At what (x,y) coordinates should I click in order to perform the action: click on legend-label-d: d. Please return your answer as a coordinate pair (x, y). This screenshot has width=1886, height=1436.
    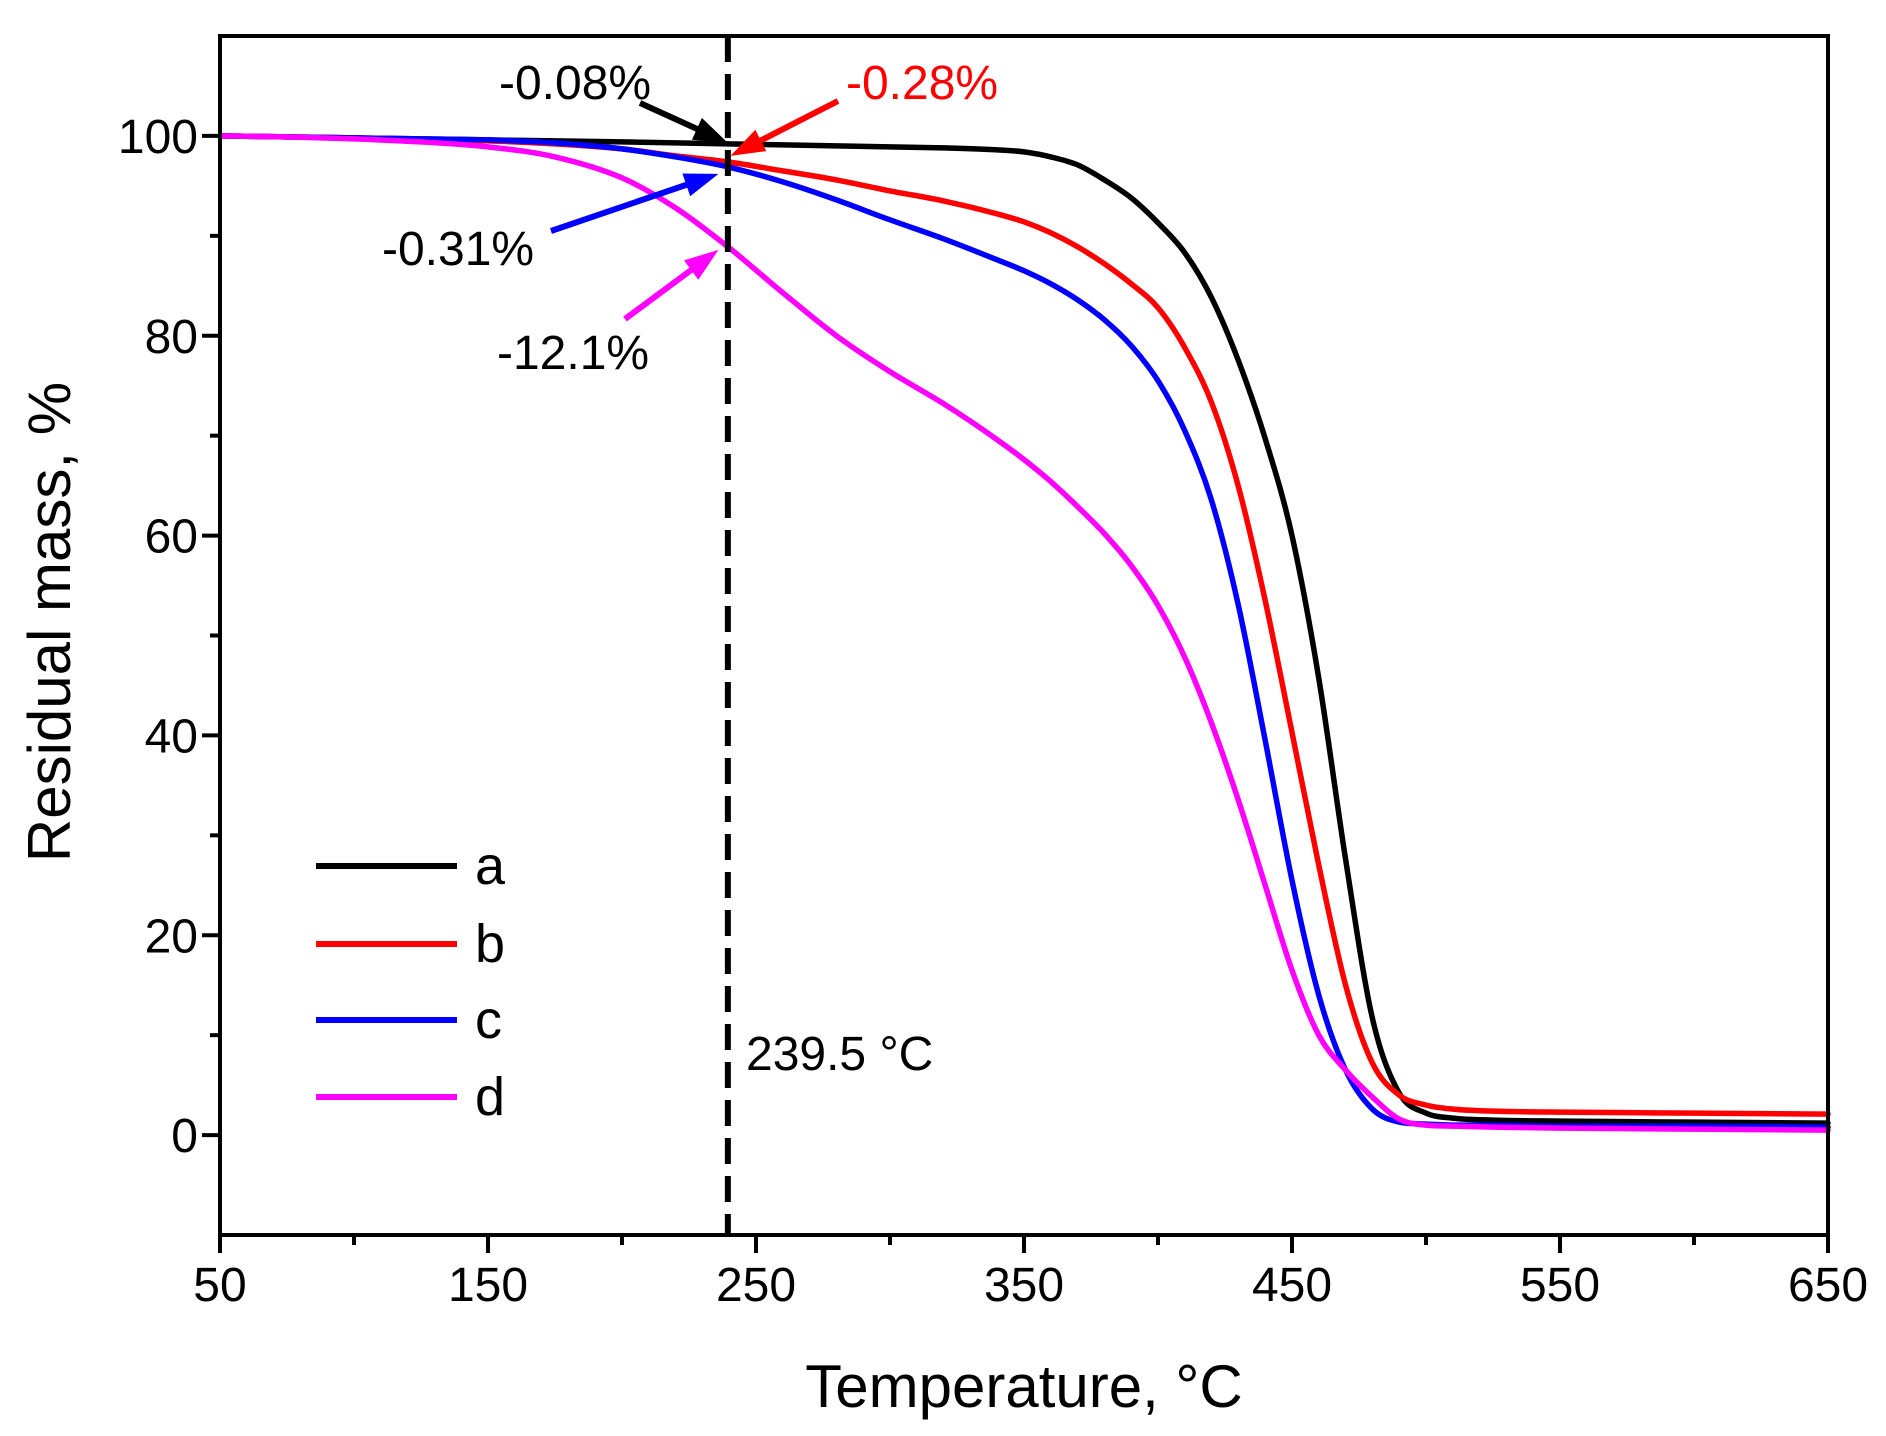
    Looking at the image, I should click on (490, 1097).